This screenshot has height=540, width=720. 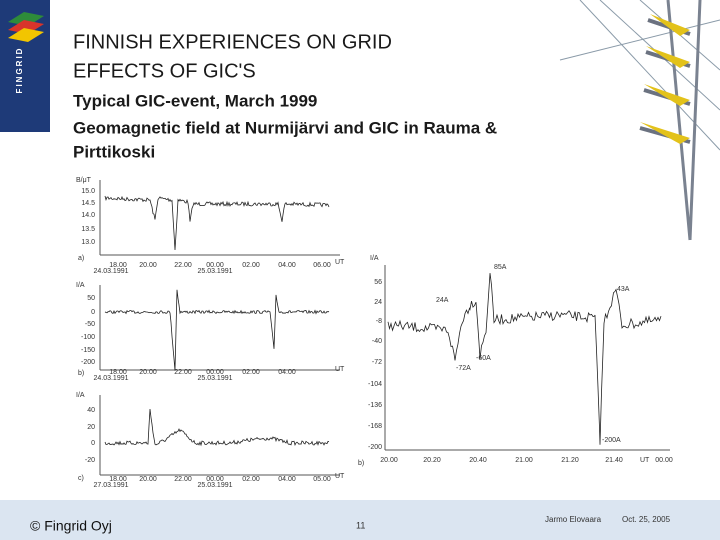 What do you see at coordinates (432, 460) in the screenshot?
I see `x-tick-label: 20.20` at bounding box center [432, 460].